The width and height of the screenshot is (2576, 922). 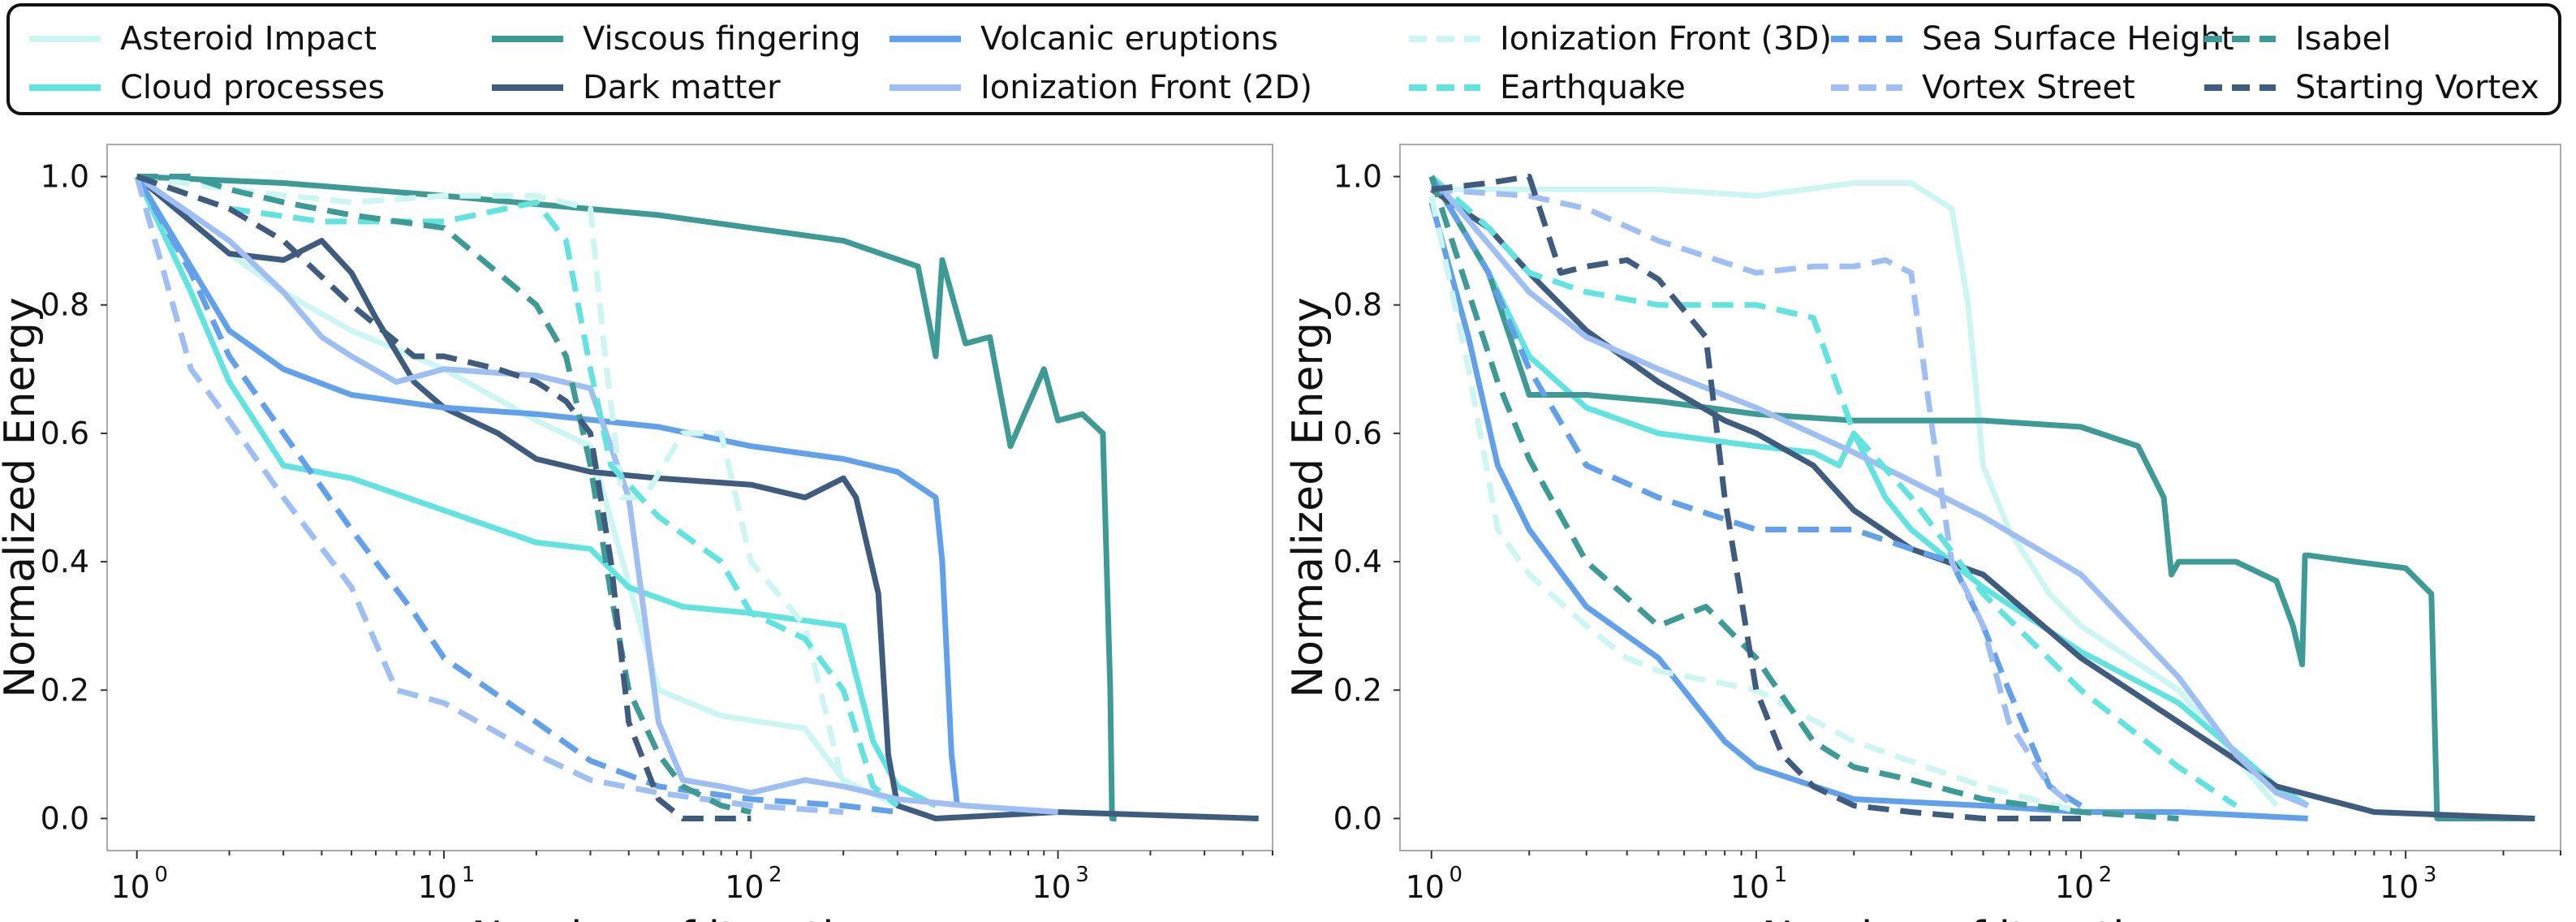 I want to click on legend-item-cloud-processes: Cloud processes, so click(x=206, y=87).